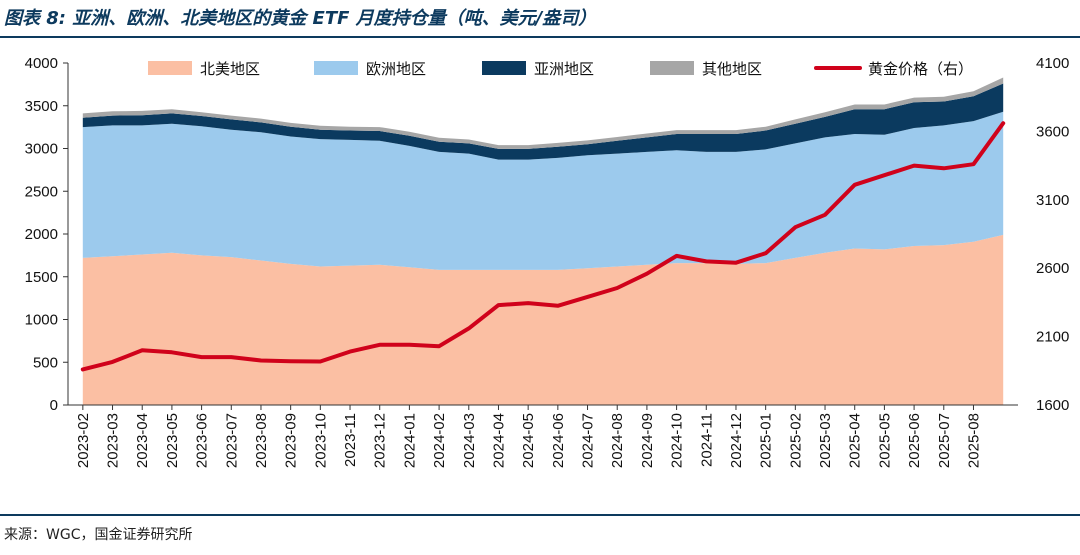  I want to click on legend: 北美地区 欧洲地区 亚洲地区 其他地区 黄金价格（右）, so click(560, 69).